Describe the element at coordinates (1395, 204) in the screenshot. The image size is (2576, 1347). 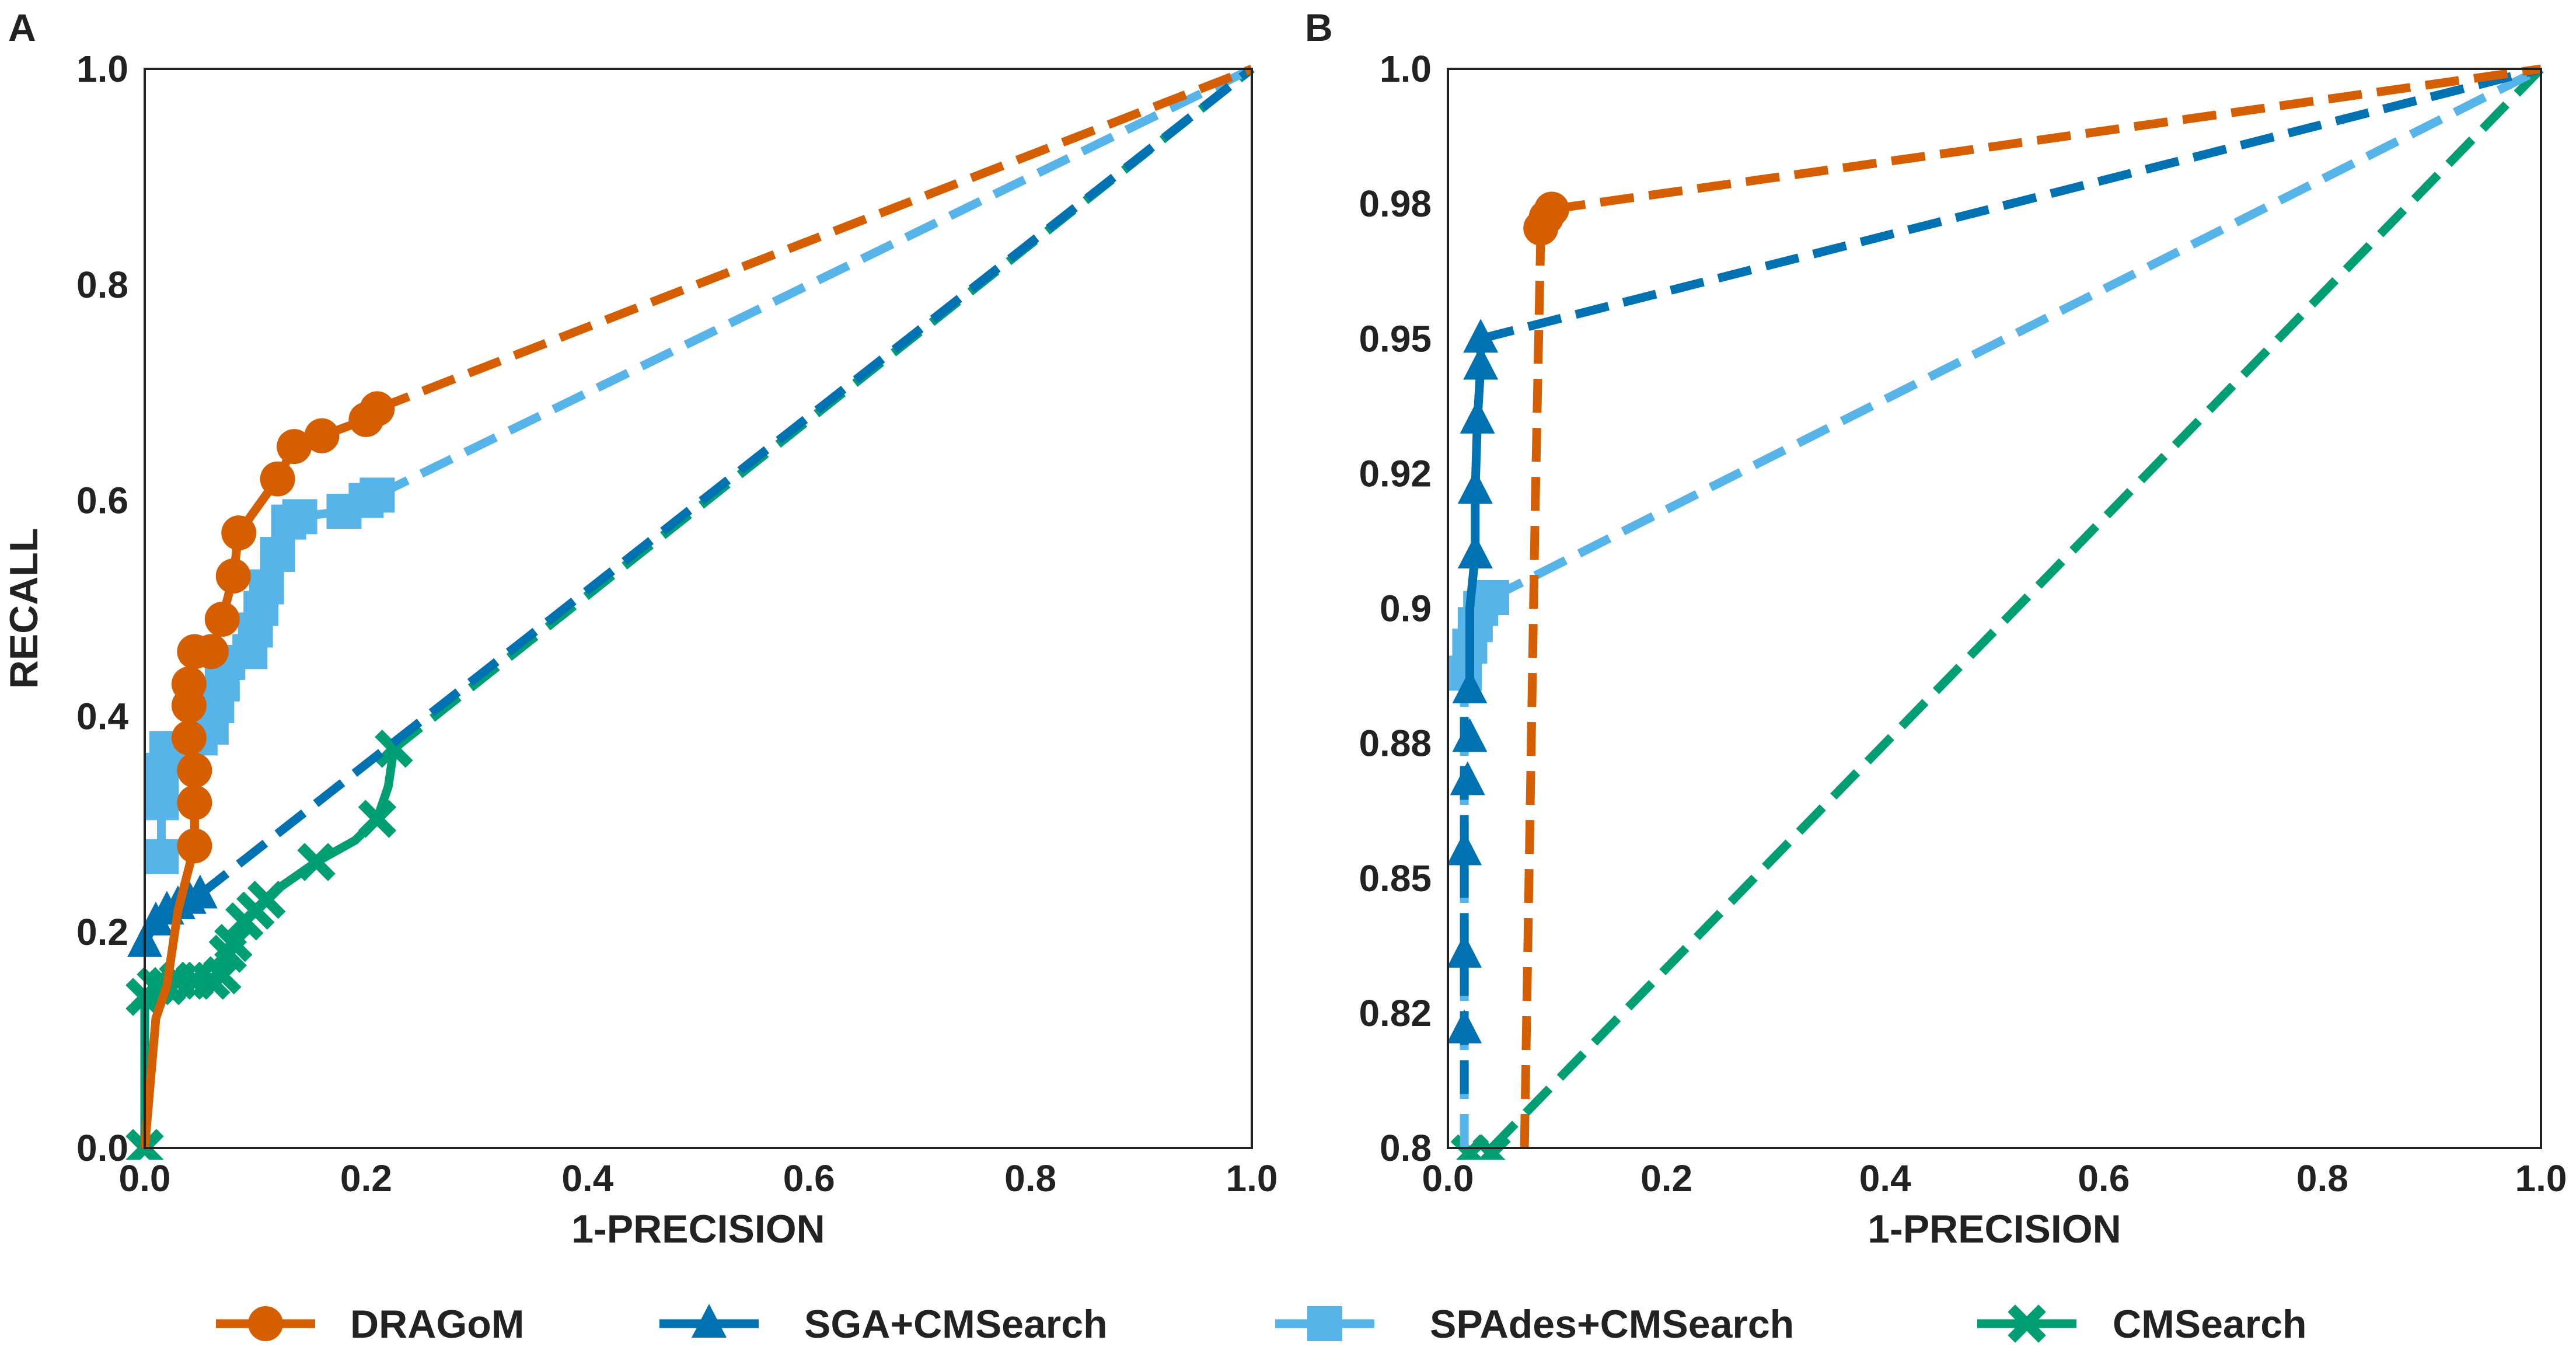
I see `y-tick-label: 0.98` at that location.